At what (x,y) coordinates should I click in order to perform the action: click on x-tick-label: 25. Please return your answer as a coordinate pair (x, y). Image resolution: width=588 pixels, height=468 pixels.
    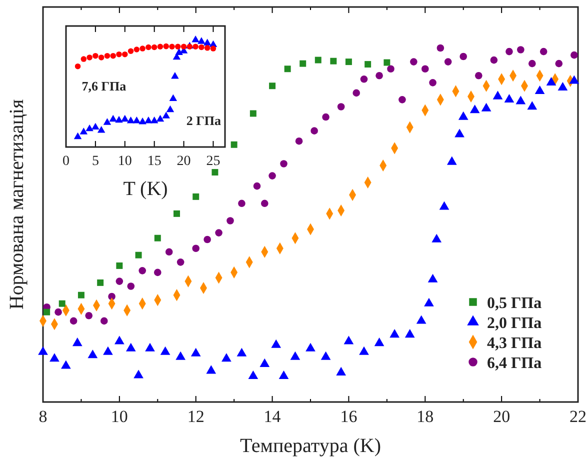
    Looking at the image, I should click on (213, 161).